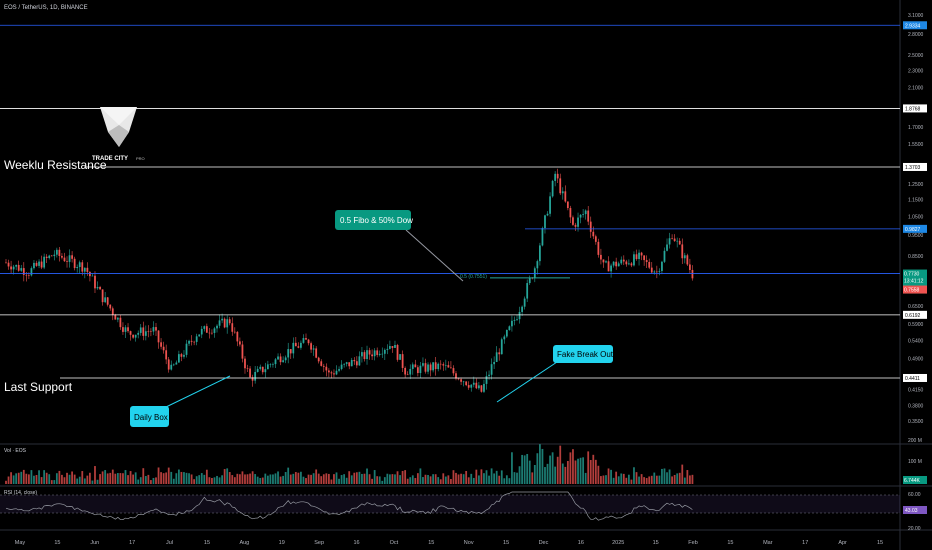  Describe the element at coordinates (555, 374) in the screenshot. I see `fake-breakout-callout: Fake Break Out` at that location.